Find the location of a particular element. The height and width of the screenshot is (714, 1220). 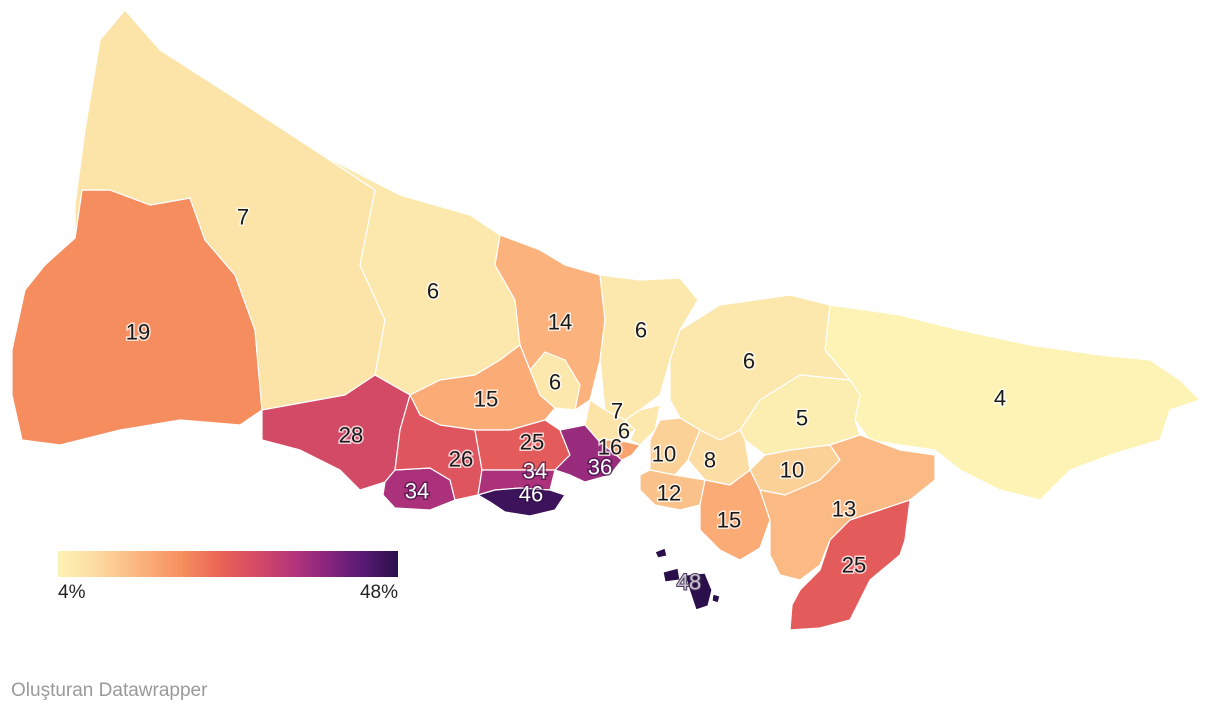

label-maltepe: 15 is located at coordinates (729, 520).